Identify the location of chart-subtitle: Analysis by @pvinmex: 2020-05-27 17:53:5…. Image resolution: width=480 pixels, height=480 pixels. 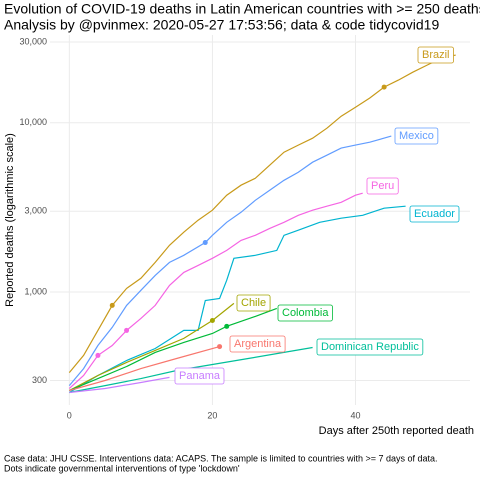
(221, 25).